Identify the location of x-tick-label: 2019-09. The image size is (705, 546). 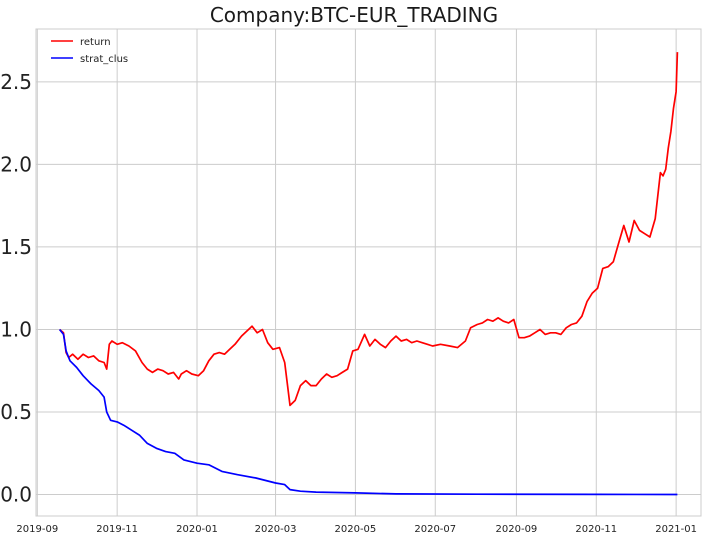
(37, 529).